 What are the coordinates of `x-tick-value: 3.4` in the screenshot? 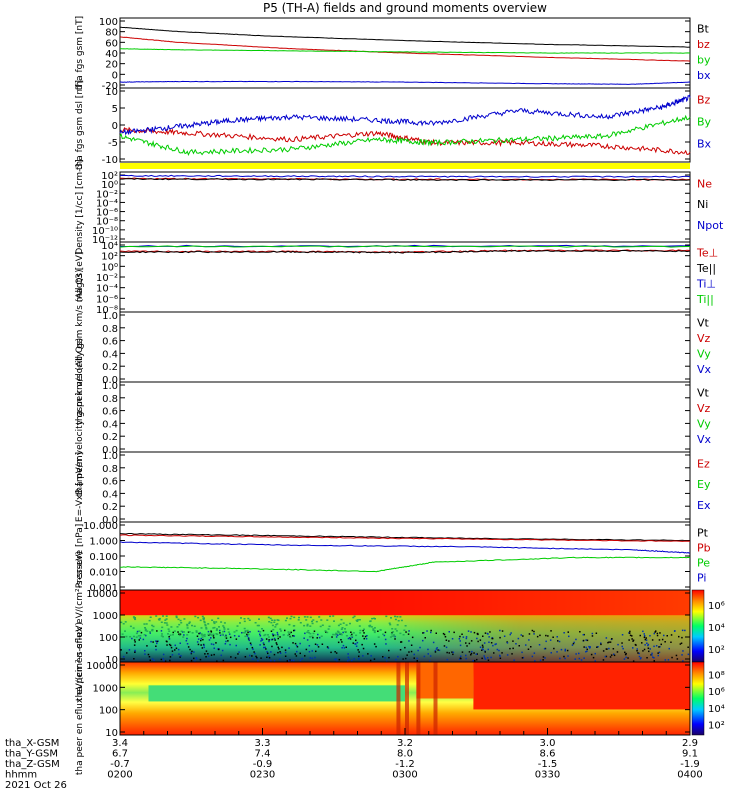 It's located at (120, 743).